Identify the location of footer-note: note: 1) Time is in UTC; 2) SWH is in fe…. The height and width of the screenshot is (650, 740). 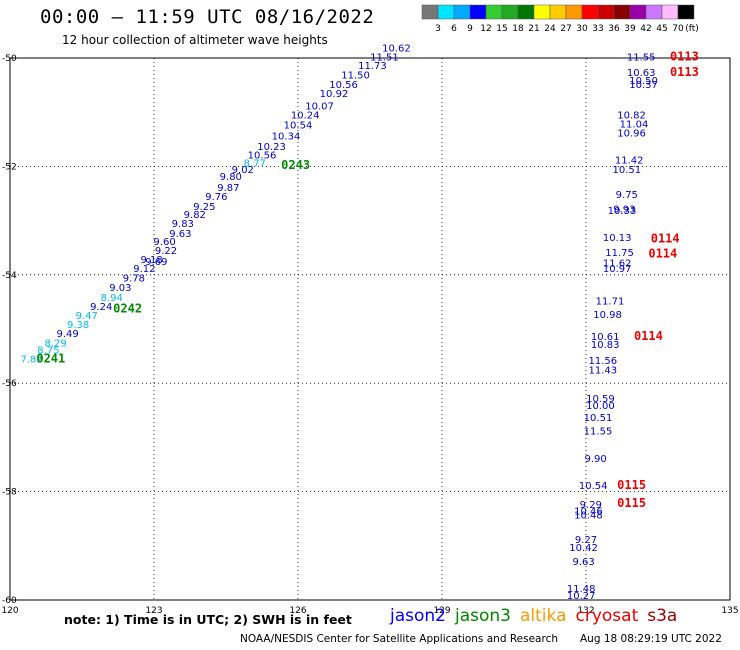
(208, 619).